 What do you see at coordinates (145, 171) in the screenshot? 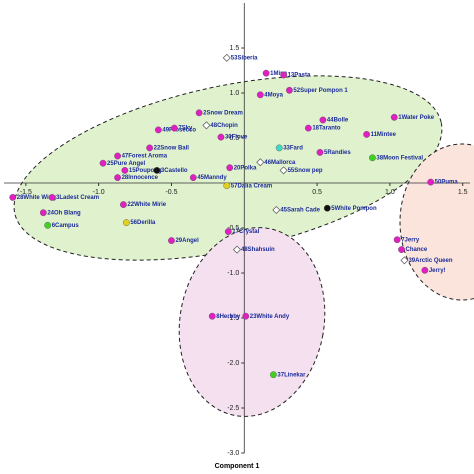
I see `point-label: 15Poupong` at bounding box center [145, 171].